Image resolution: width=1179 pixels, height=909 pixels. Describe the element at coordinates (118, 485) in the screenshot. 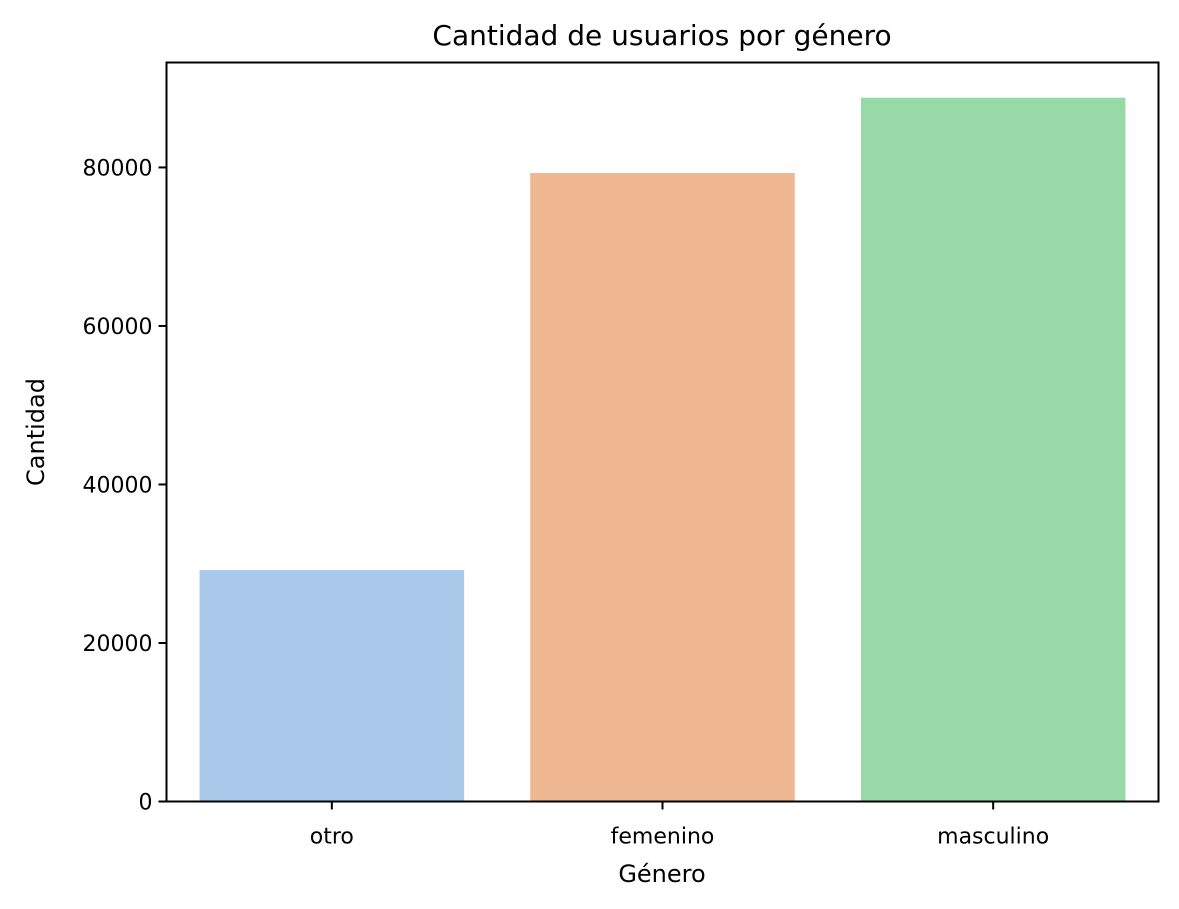

I see `y-tick-label: 40000` at that location.